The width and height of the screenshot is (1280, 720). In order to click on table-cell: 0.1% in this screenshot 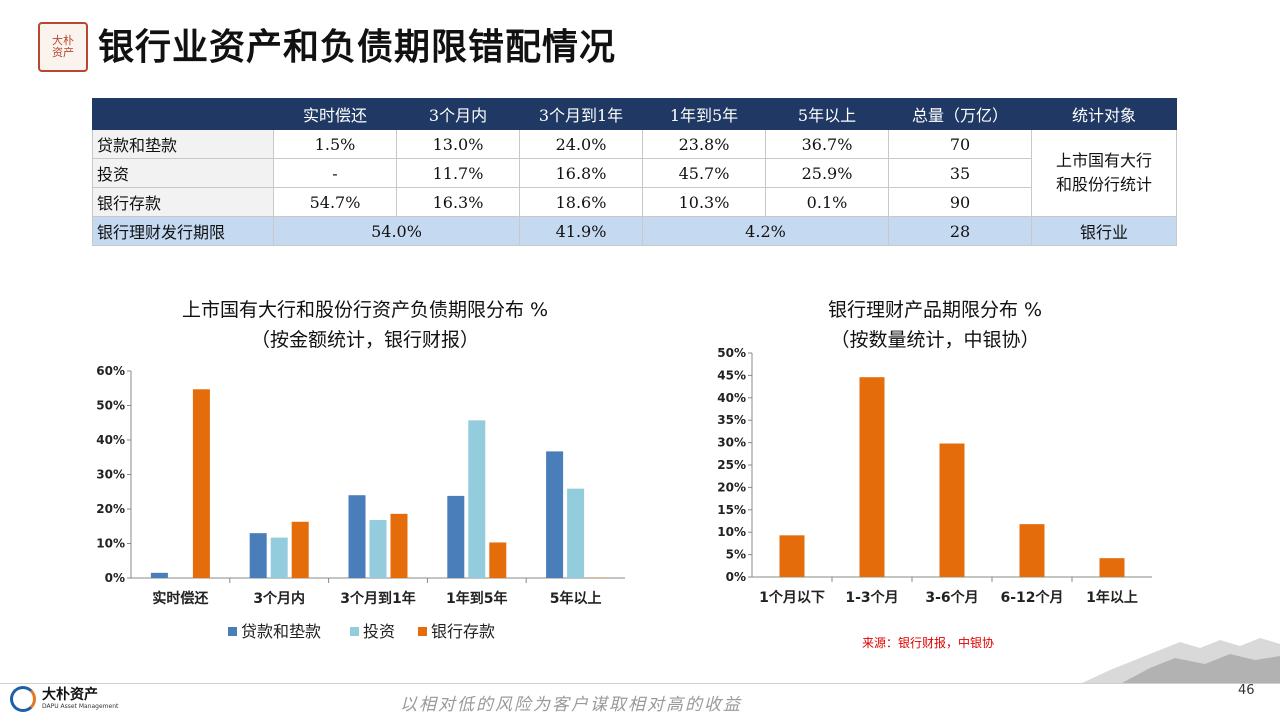, I will do `click(827, 202)`.